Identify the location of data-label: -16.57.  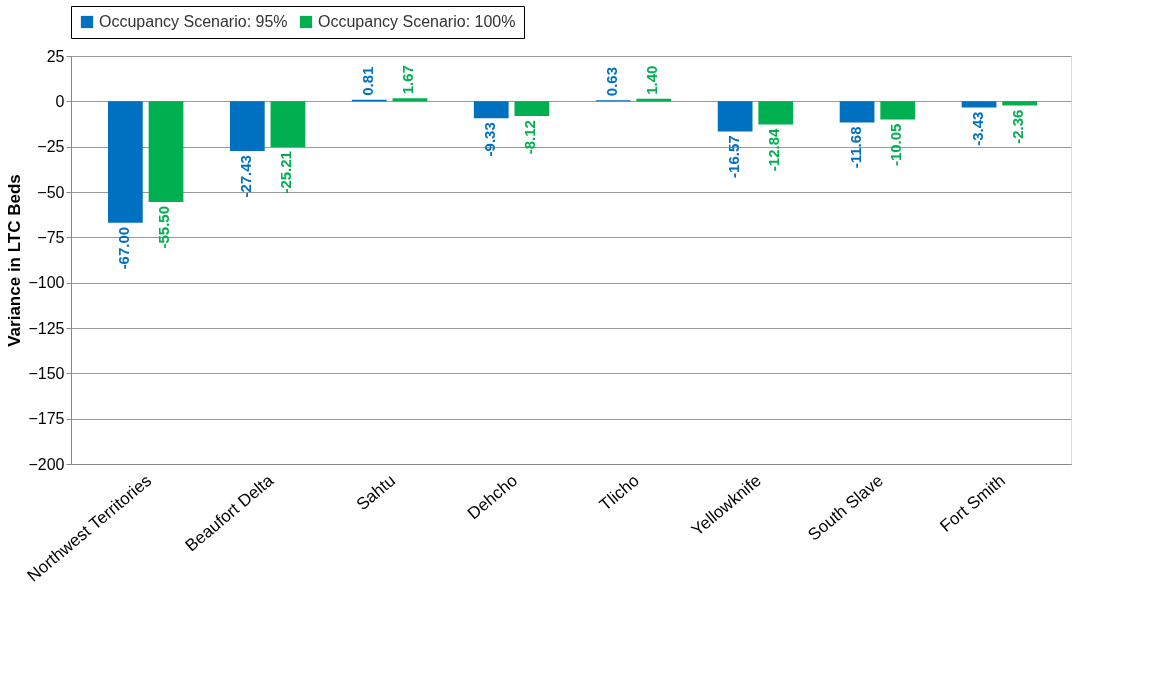
(733, 156).